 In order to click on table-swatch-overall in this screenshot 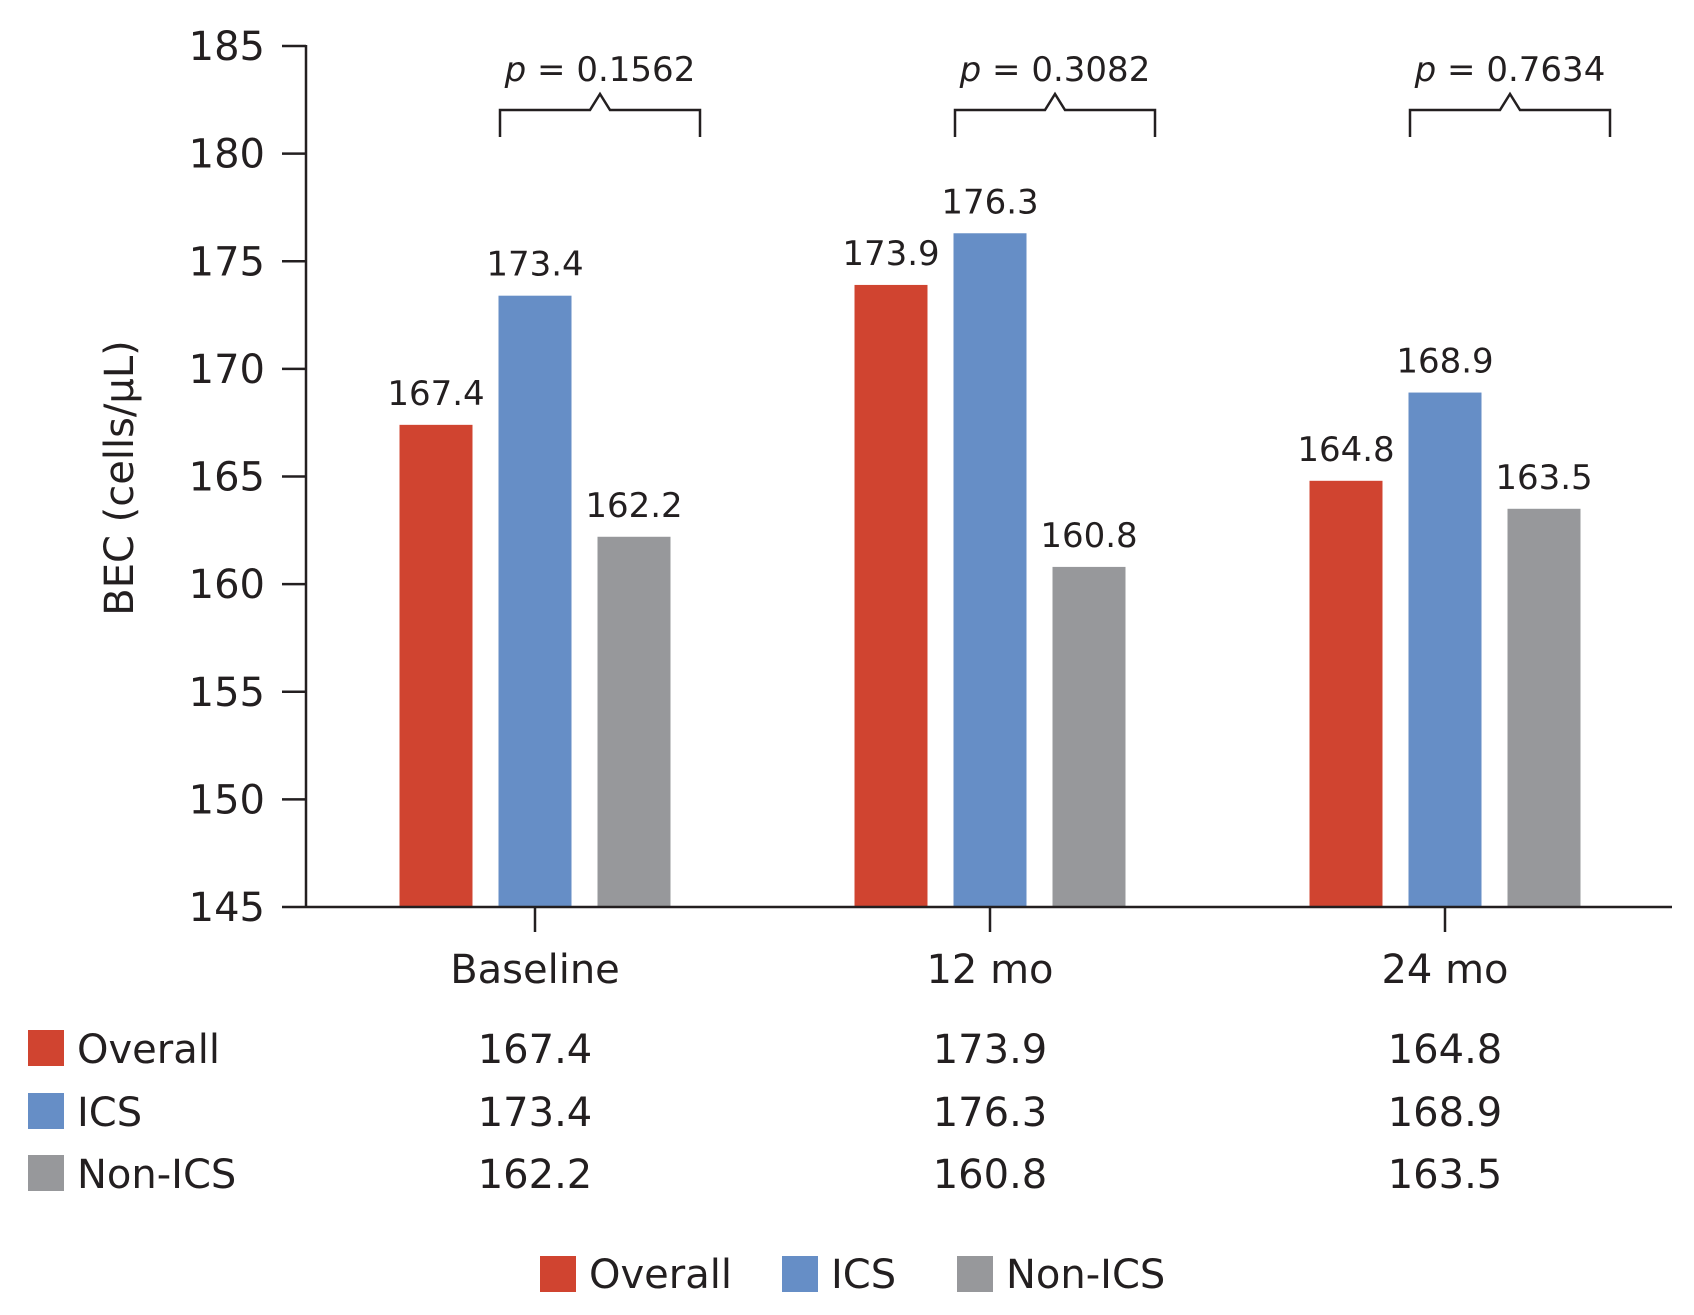, I will do `click(46, 1048)`.